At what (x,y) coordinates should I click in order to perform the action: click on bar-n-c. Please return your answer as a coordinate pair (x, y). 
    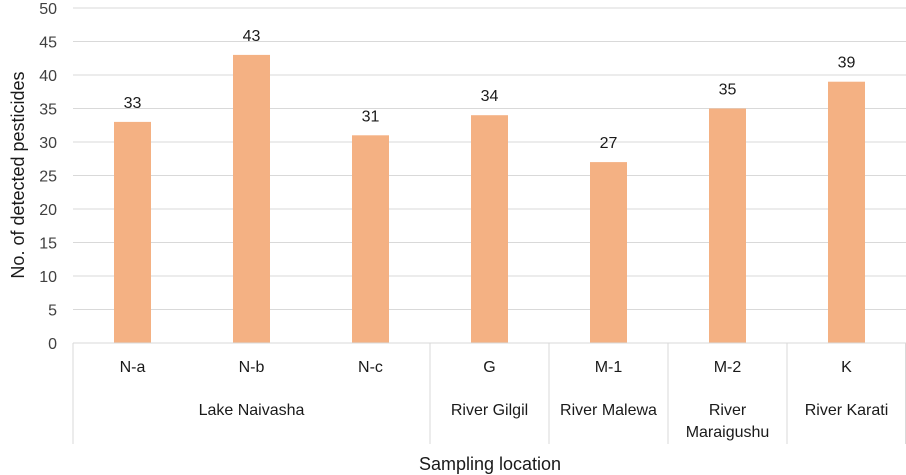
    Looking at the image, I should click on (370, 239).